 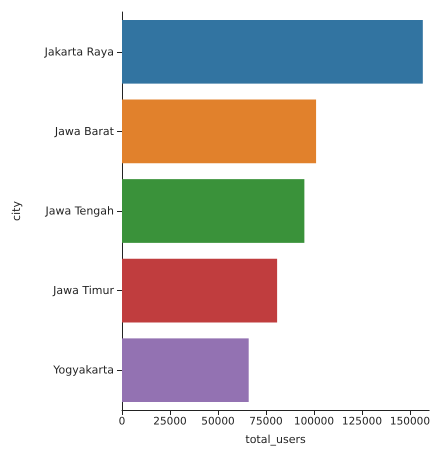 I want to click on y-tick-label: Yogyakarta, so click(x=83, y=370).